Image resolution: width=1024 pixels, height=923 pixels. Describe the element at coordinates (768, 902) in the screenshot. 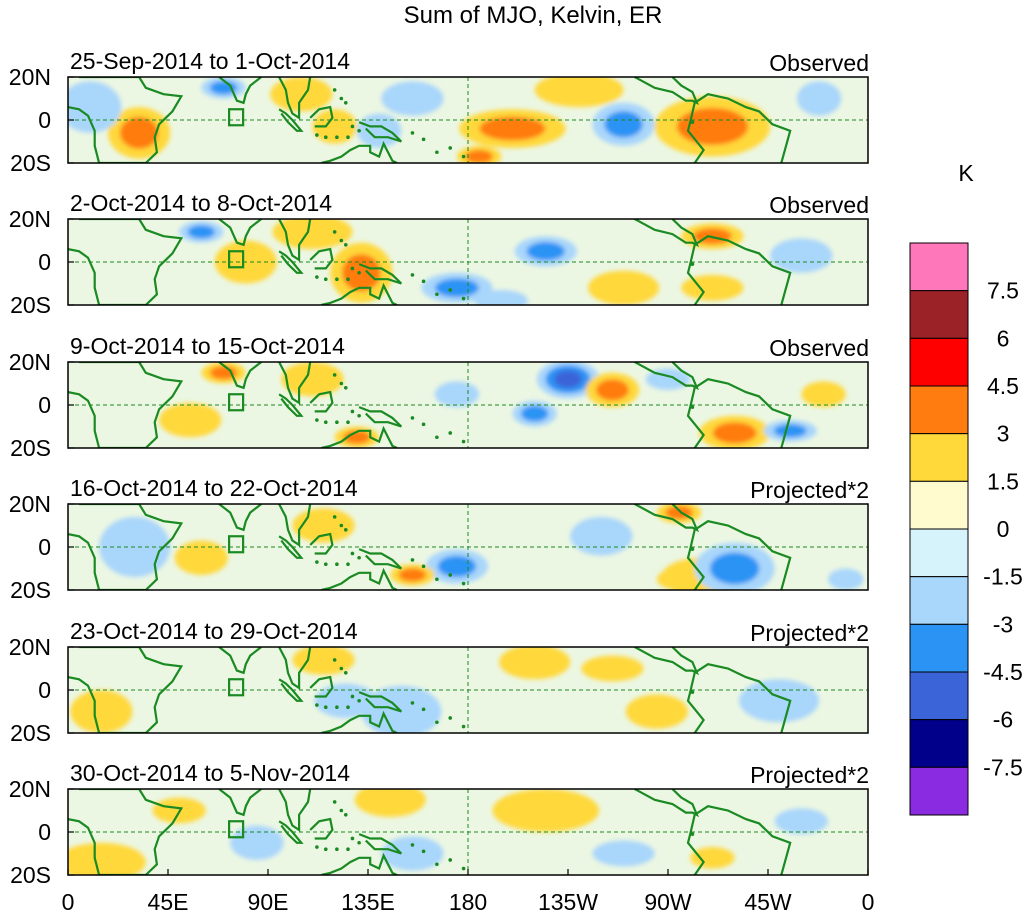

I see `x-tick-label: 45W` at that location.